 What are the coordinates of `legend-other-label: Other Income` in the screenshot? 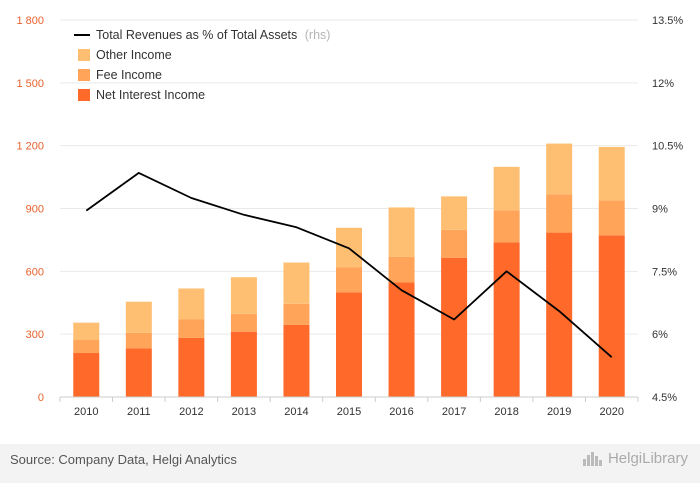 It's located at (134, 55).